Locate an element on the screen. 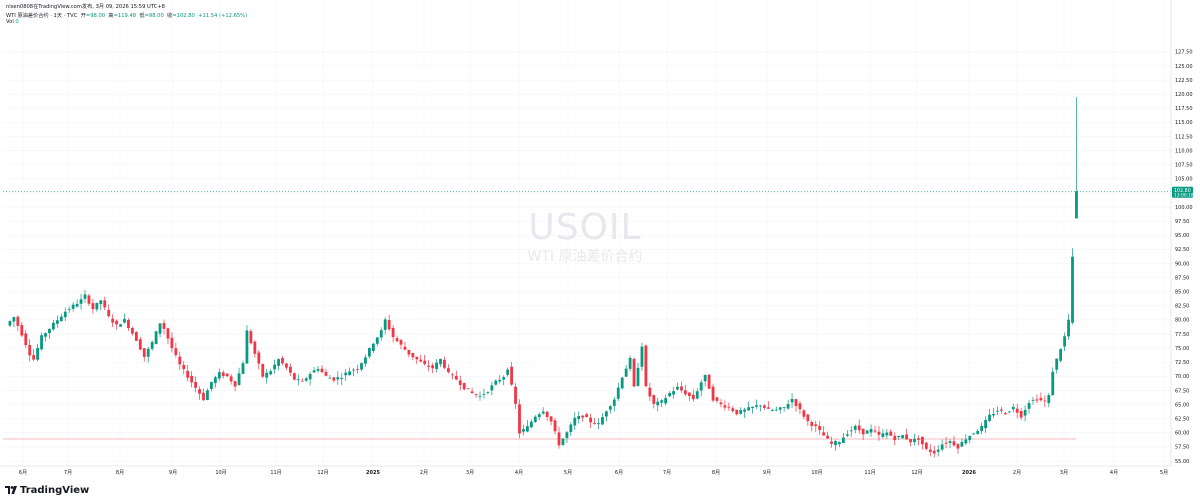 The image size is (1200, 502). x-tick-label: 5月 is located at coordinates (1164, 473).